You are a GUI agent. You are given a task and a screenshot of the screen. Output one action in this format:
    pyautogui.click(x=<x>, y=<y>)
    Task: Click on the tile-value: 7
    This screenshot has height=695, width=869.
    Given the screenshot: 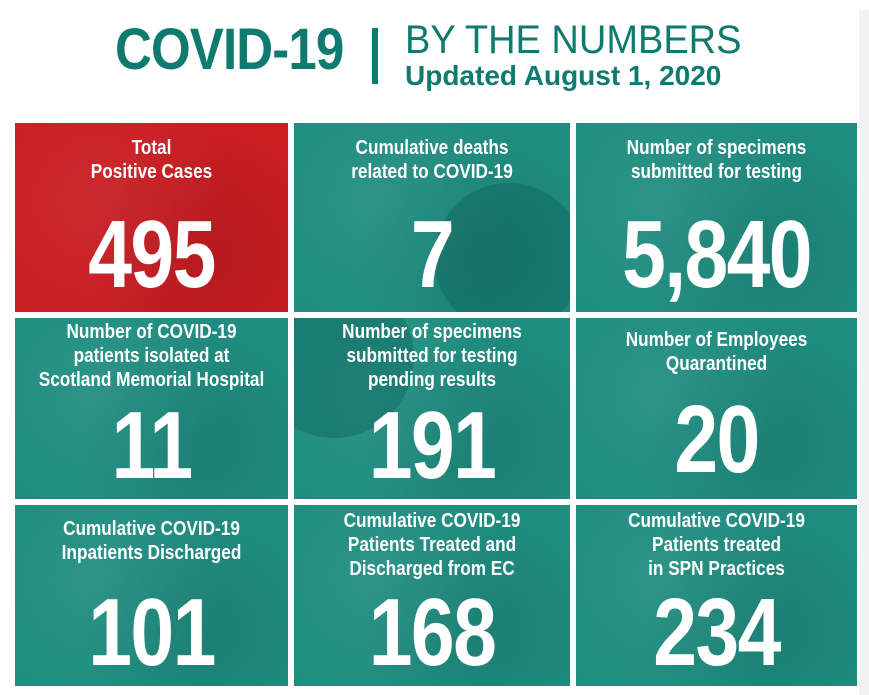 What is the action you would take?
    pyautogui.click(x=432, y=254)
    